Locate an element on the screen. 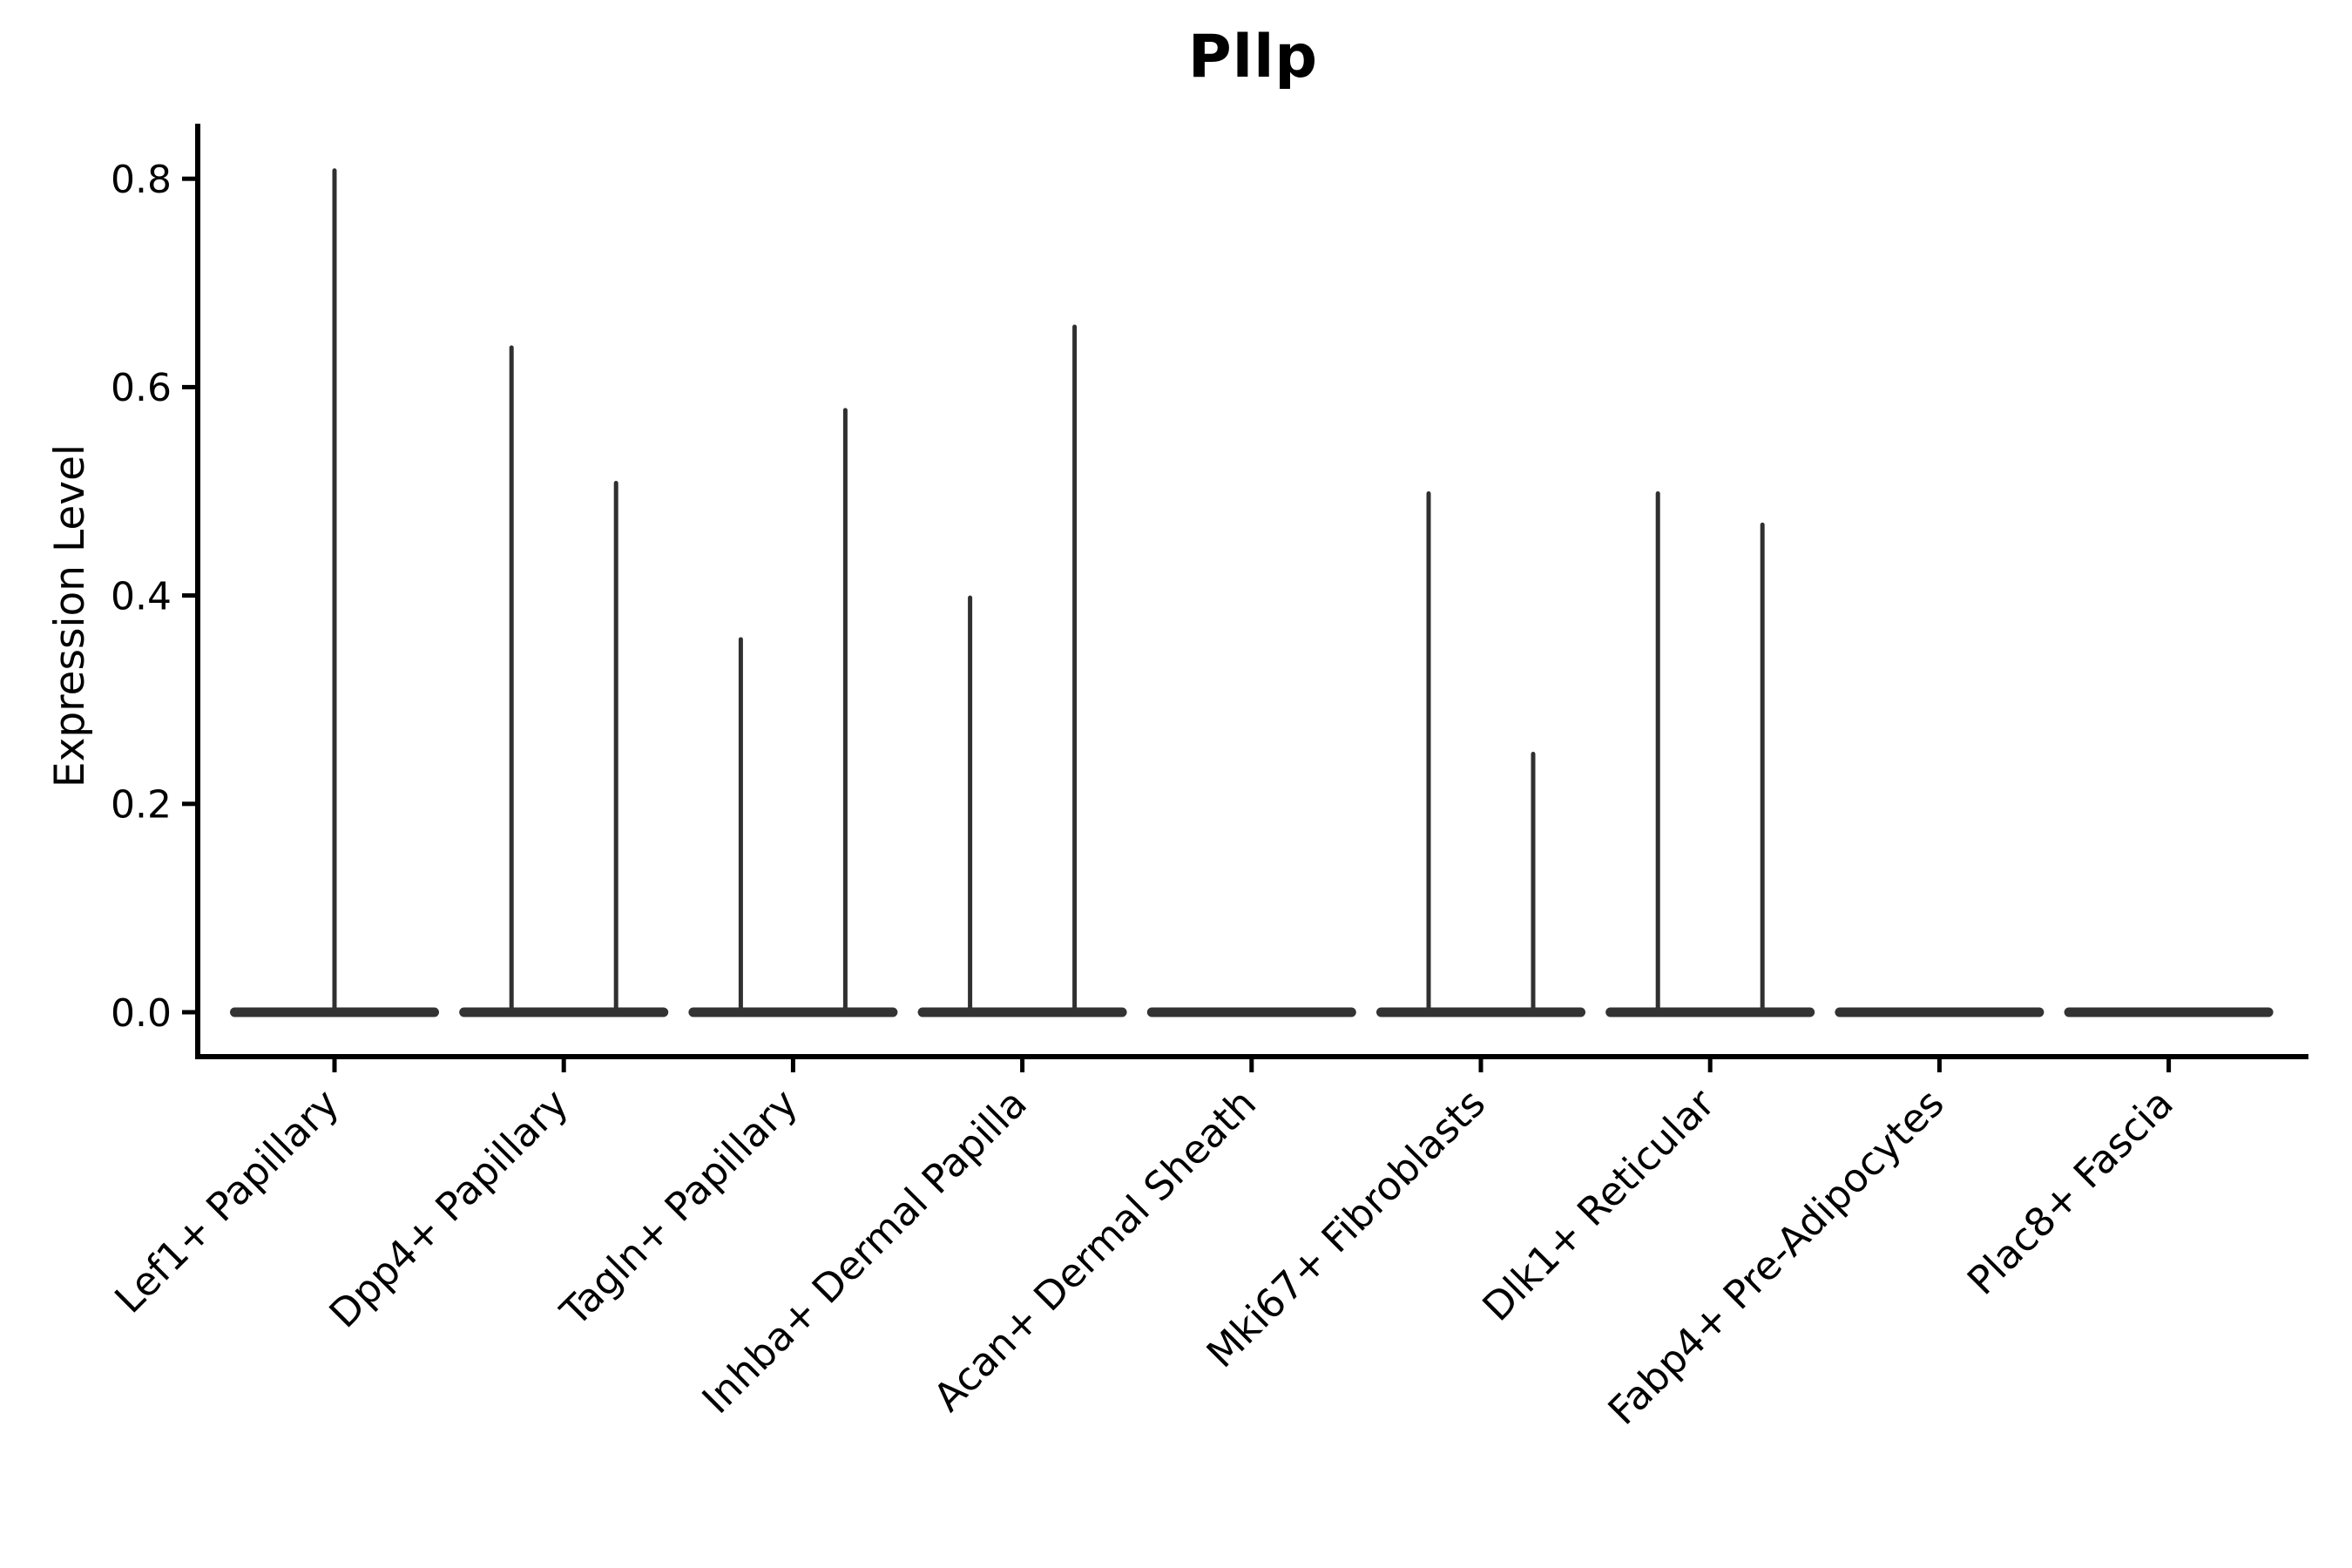  x-category-label: Dlk1+ Reticular is located at coordinates (1599, 1204).